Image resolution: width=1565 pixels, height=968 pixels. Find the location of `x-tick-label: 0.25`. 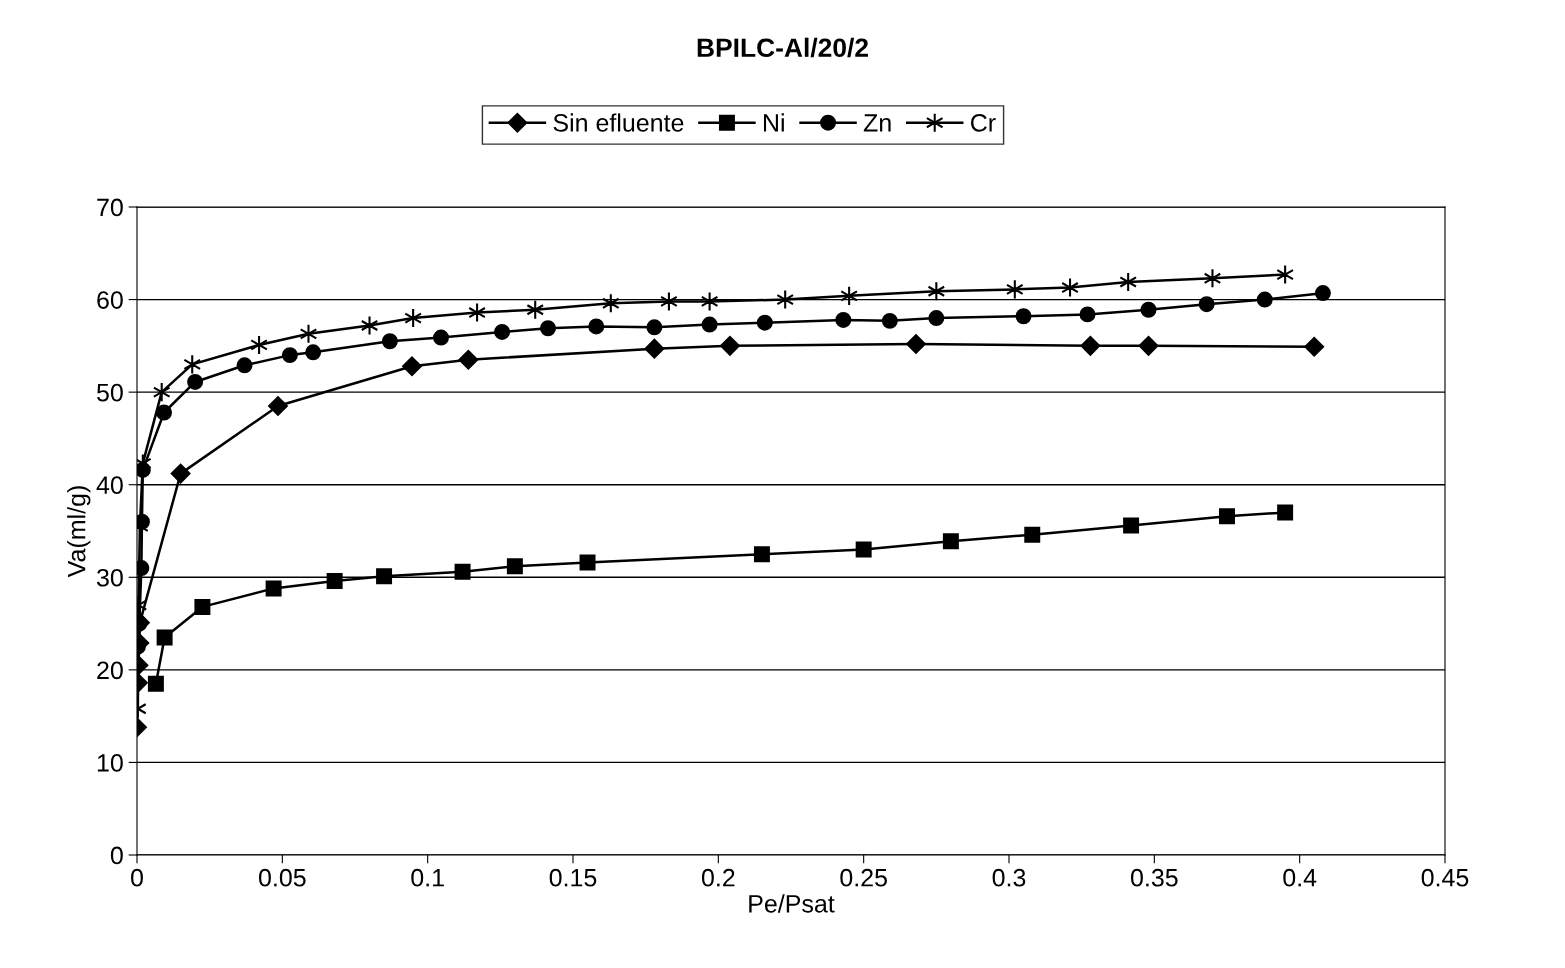

x-tick-label: 0.25 is located at coordinates (863, 877).